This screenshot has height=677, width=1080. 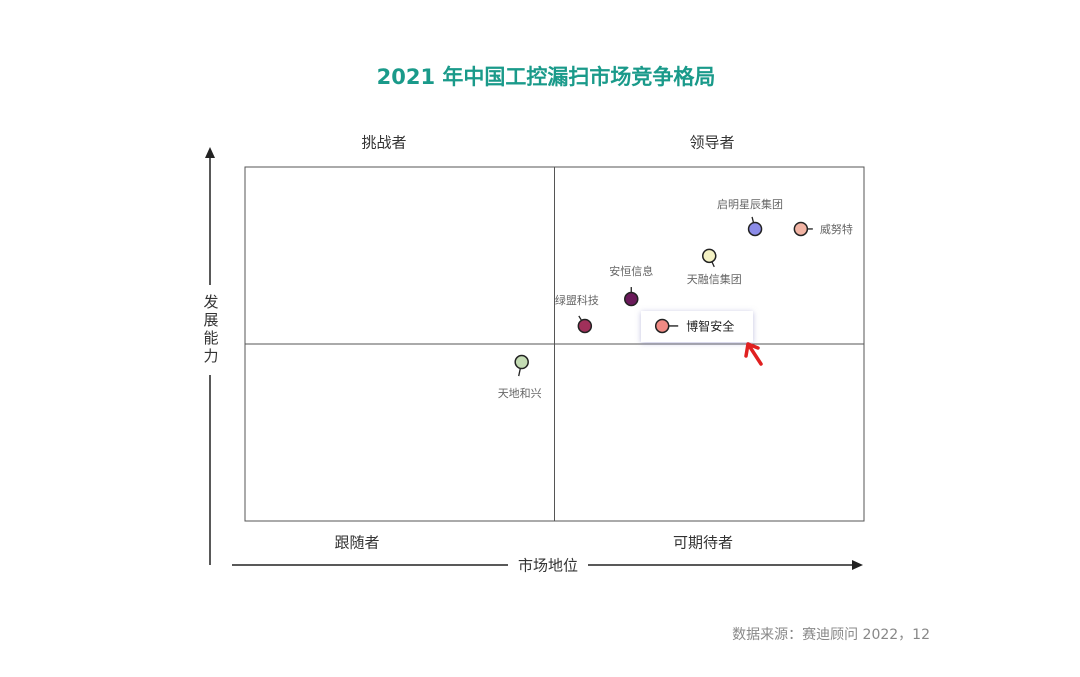 I want to click on point-label: 安恒信息, so click(x=631, y=271).